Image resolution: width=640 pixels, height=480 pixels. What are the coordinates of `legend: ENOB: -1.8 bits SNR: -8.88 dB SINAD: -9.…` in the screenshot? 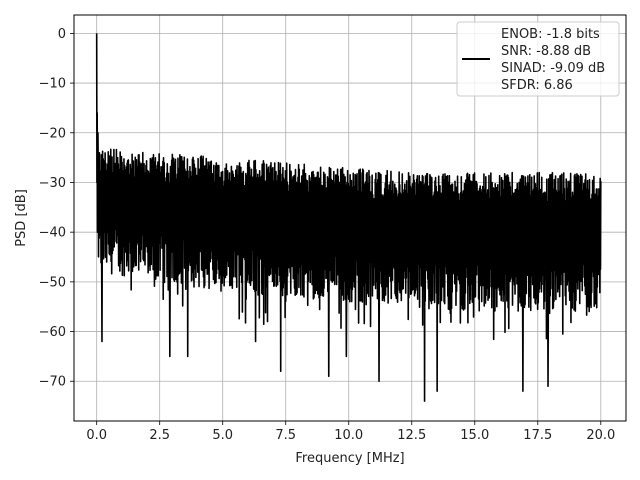 It's located at (538, 59).